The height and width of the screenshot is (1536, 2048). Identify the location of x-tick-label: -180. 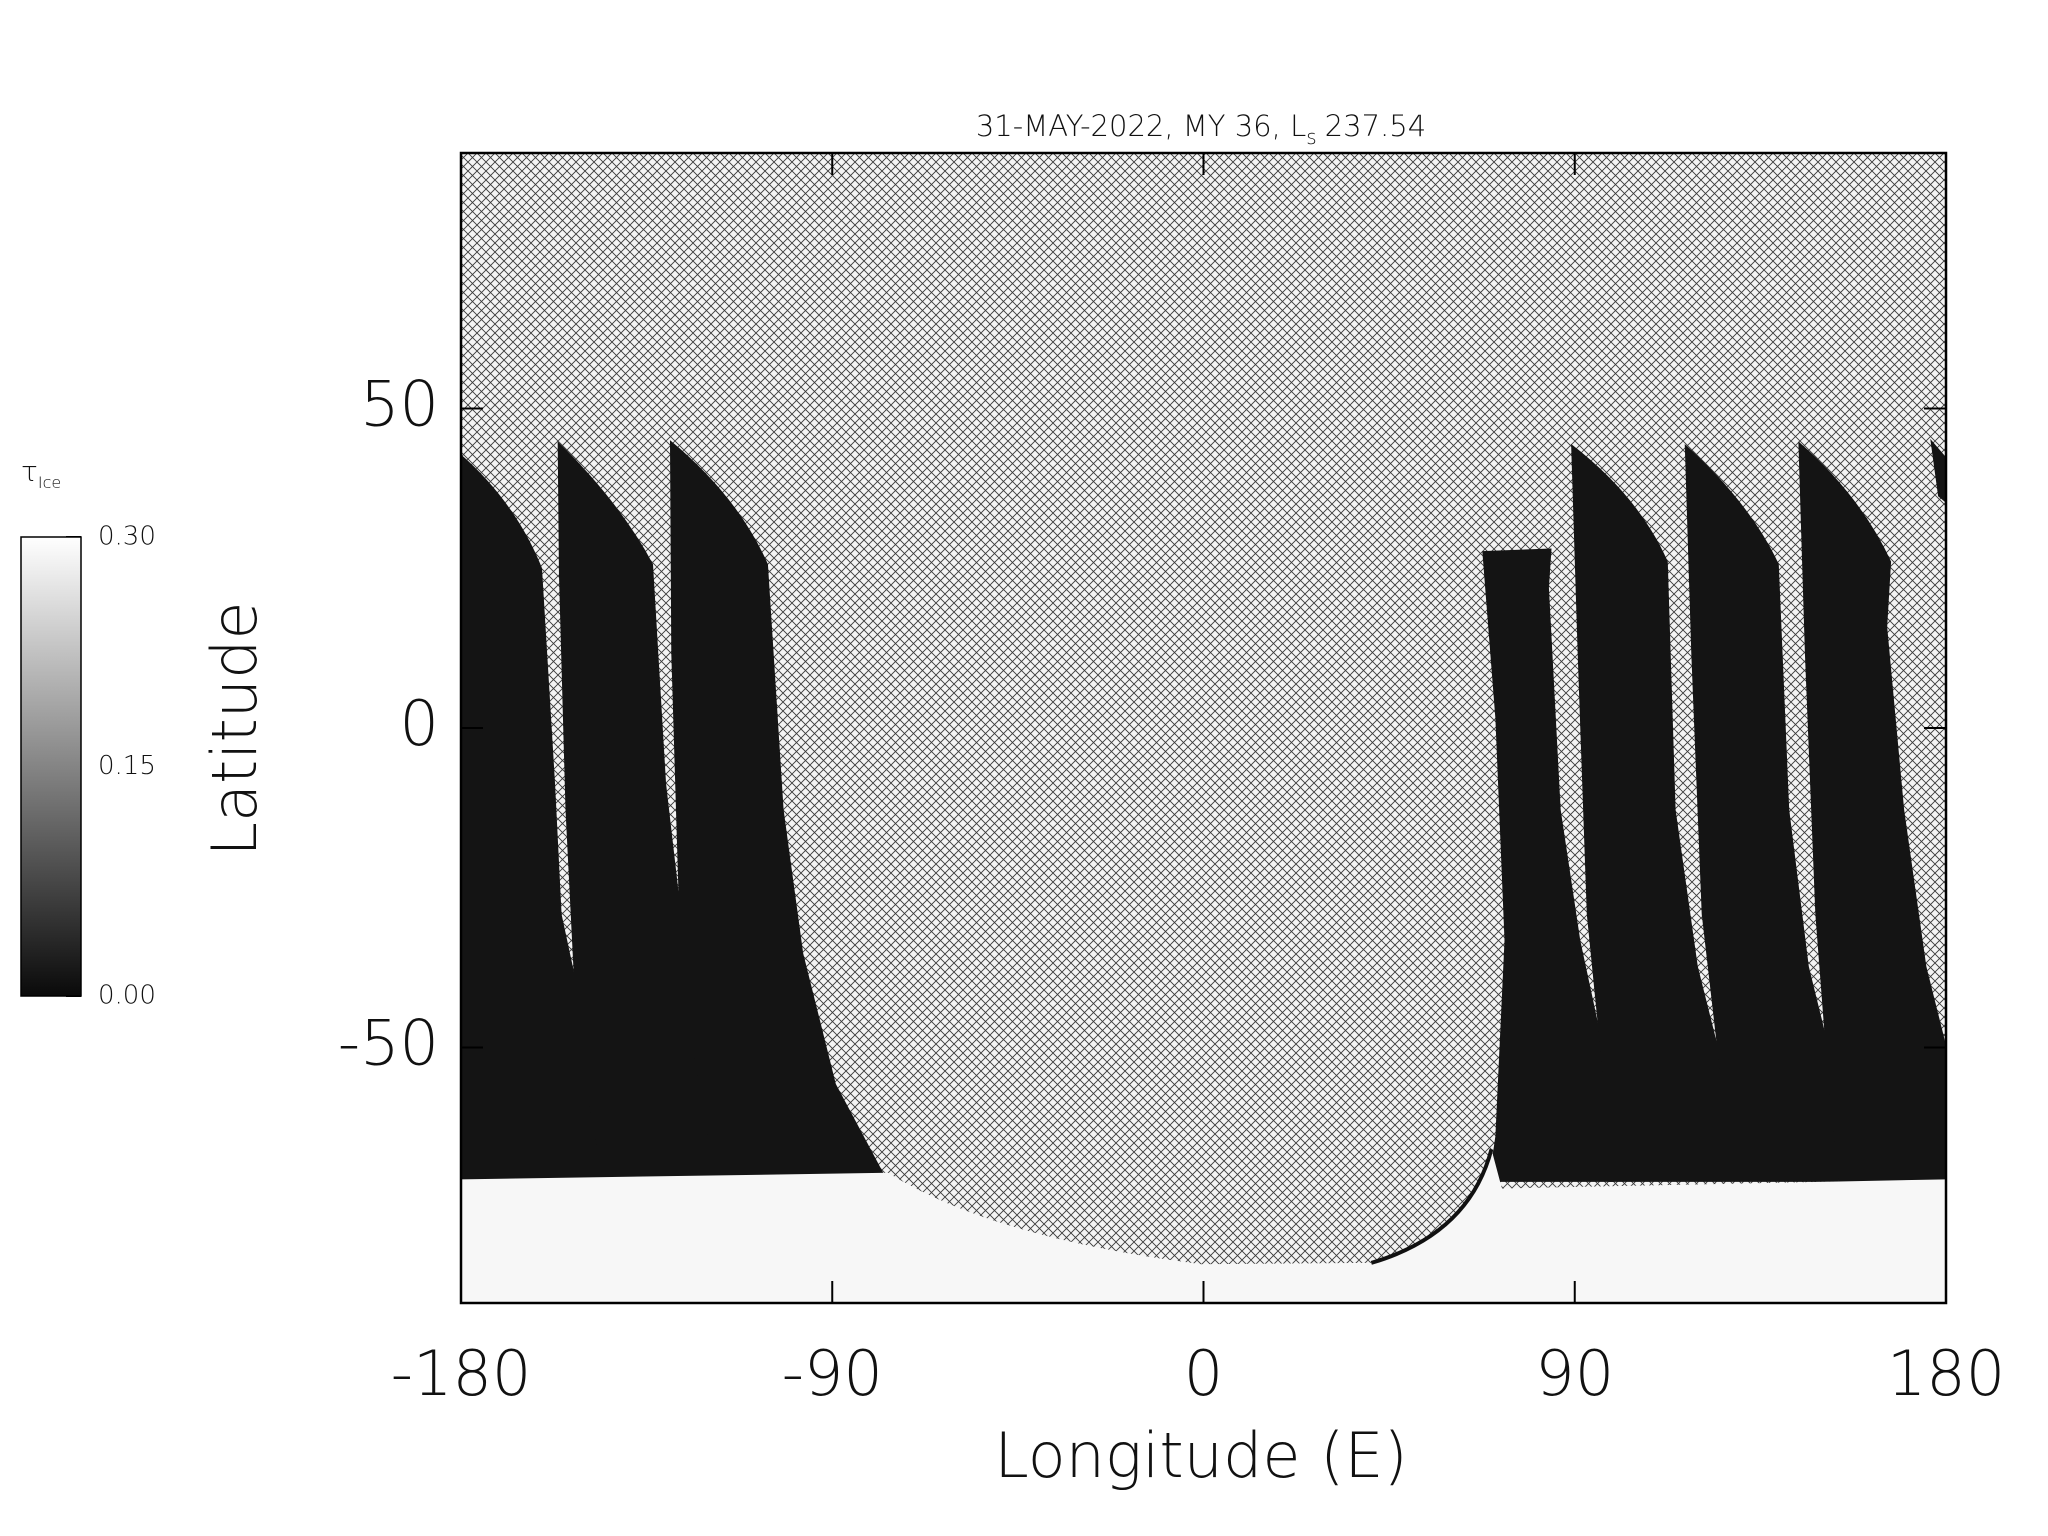
(461, 1373).